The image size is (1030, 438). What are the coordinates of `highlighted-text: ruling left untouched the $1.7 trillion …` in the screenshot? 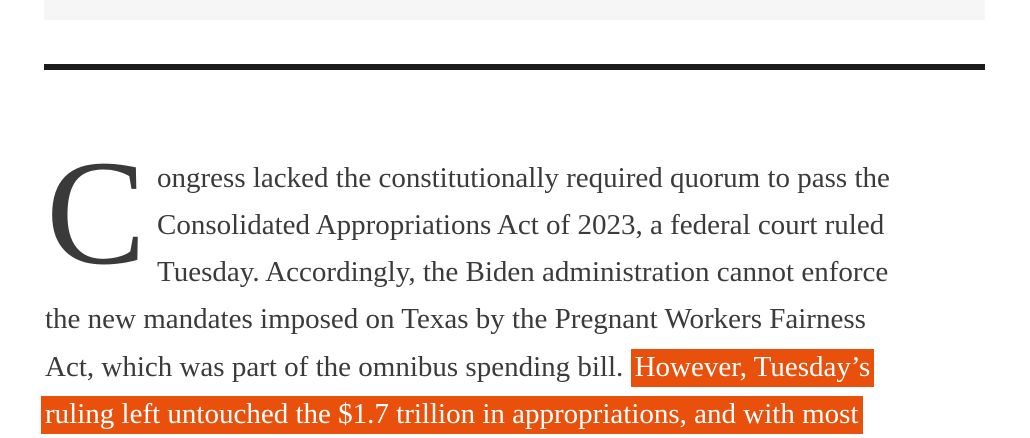 It's located at (452, 415).